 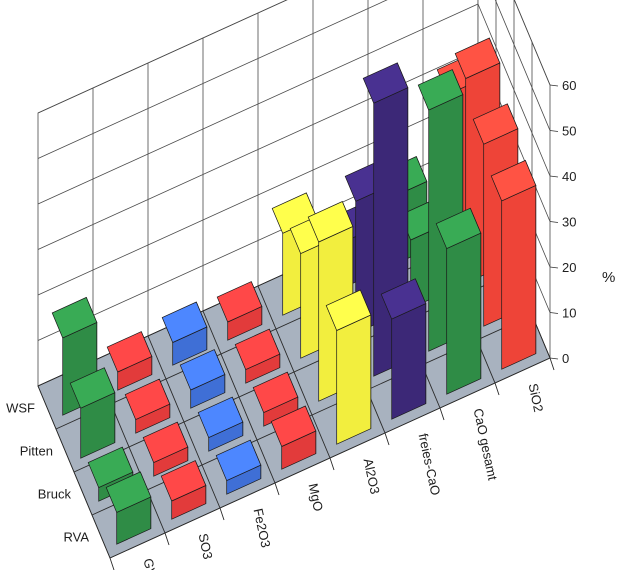 I want to click on bar-rva-mgo, so click(x=293, y=437).